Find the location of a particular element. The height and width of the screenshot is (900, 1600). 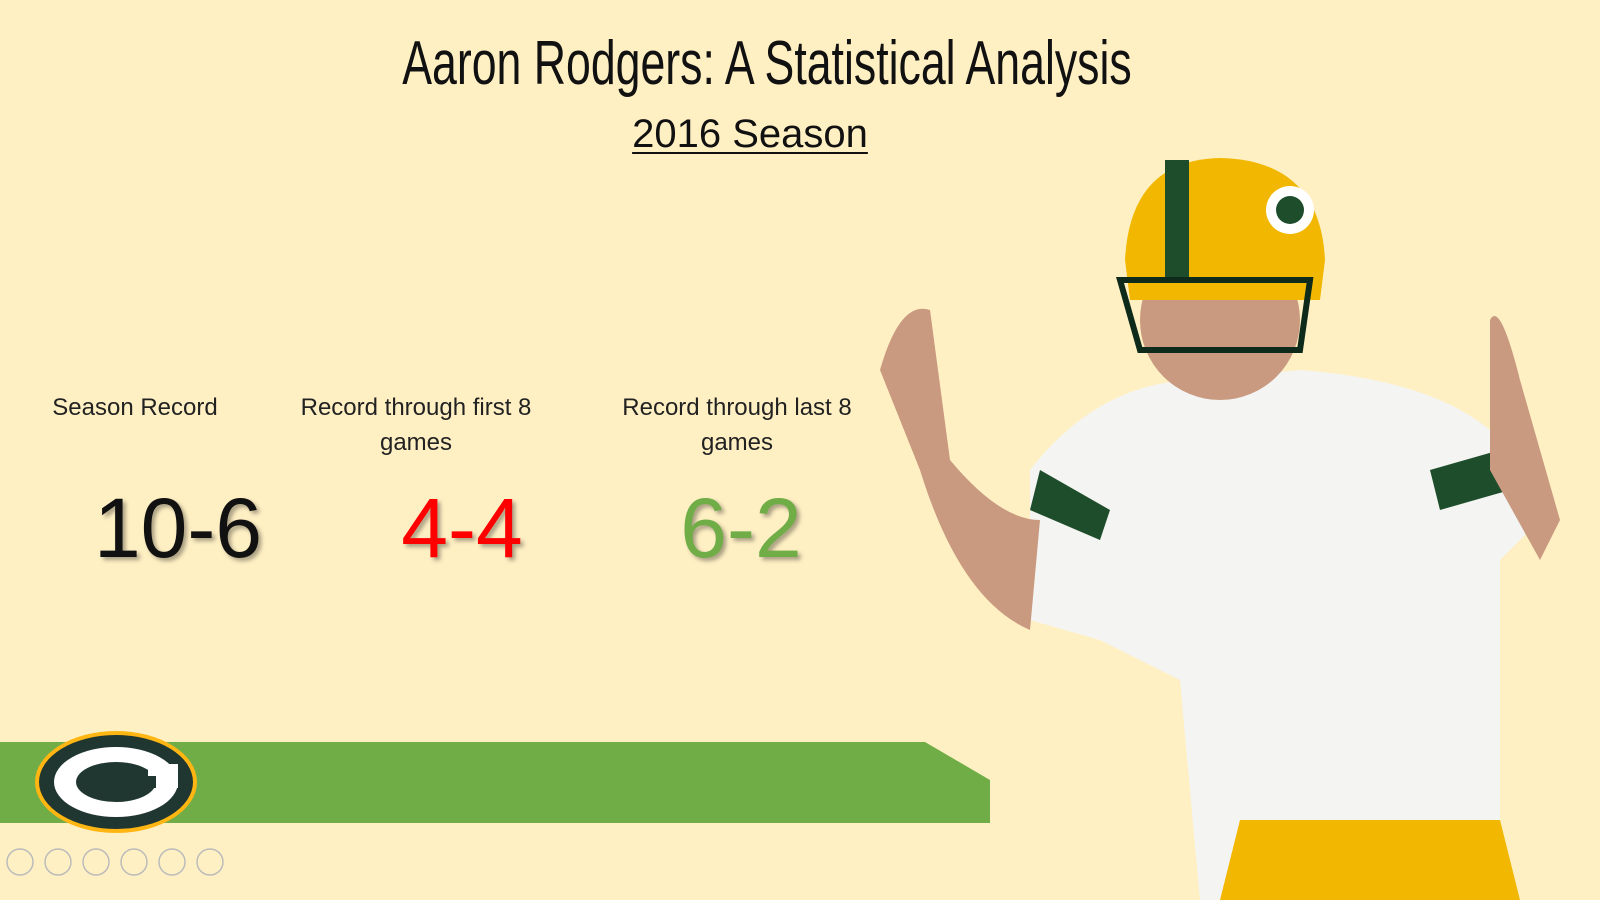

title: Aaron Rodgers: A Statistical Analysis is located at coordinates (767, 63).